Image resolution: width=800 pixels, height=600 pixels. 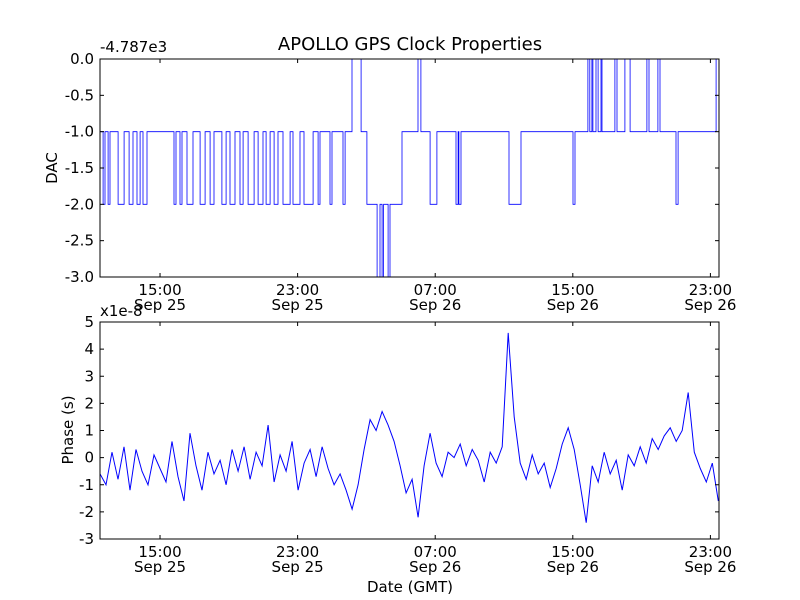 I want to click on phase-ytick-label: 5, so click(x=89, y=322).